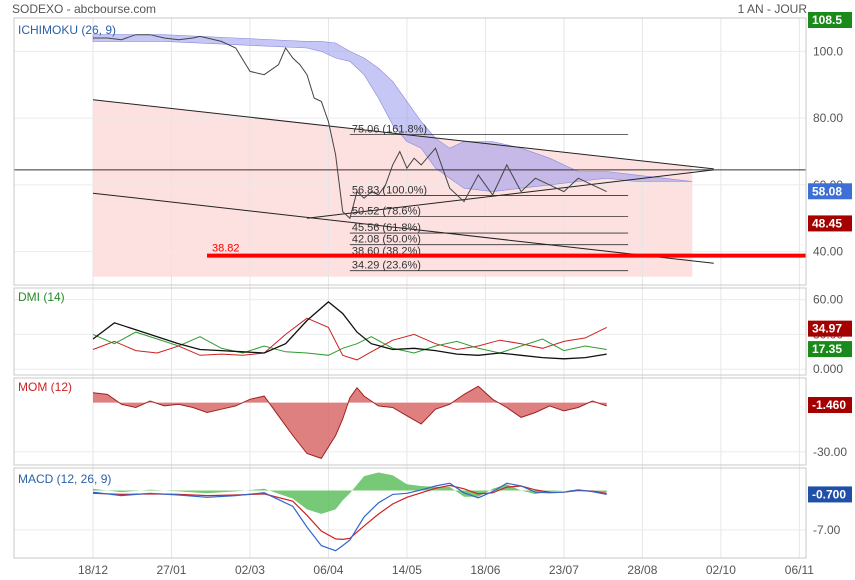  I want to click on macd-histogram, so click(350, 493).